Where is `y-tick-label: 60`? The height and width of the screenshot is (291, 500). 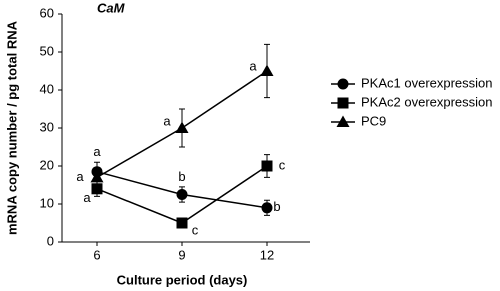 y-tick-label: 60 is located at coordinates (47, 12).